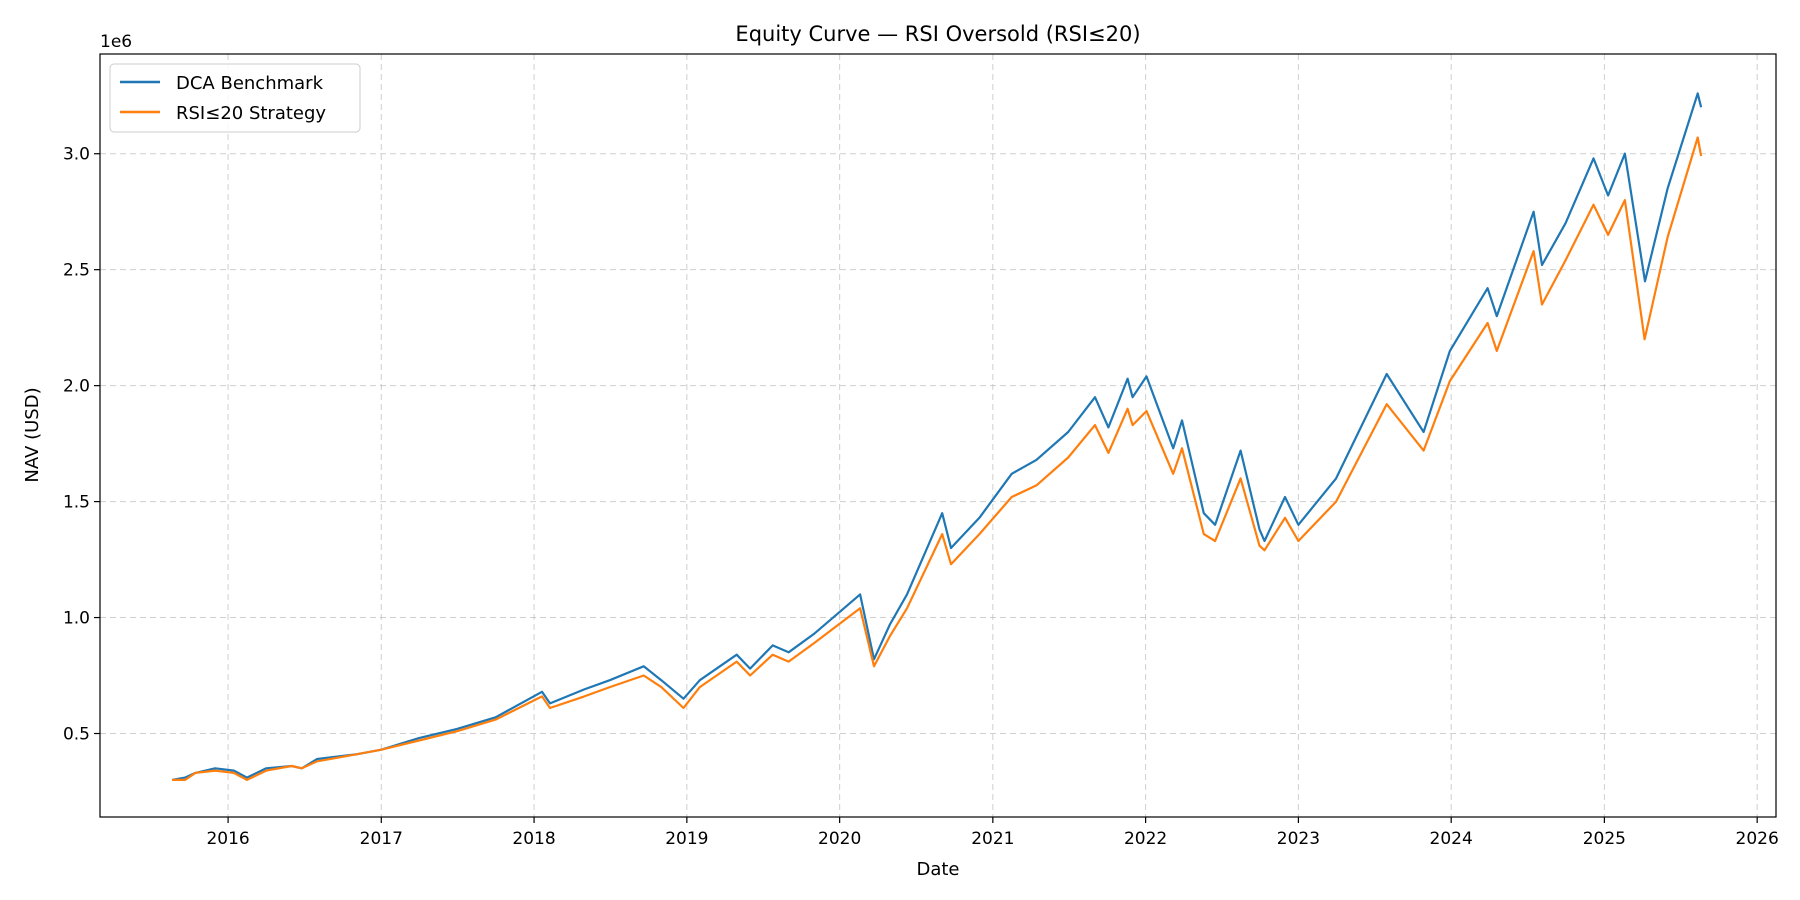 The height and width of the screenshot is (900, 1800). I want to click on y-tick-label: 2.5, so click(76, 271).